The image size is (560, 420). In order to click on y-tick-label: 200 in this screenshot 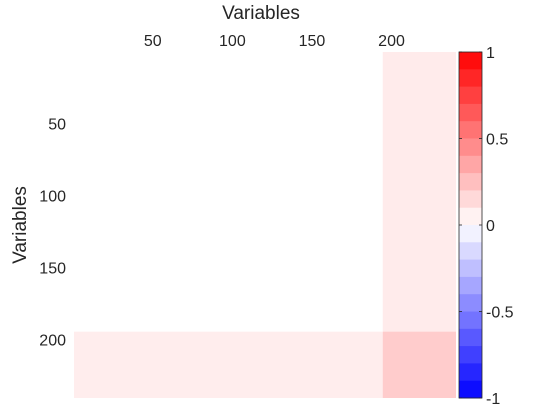, I will do `click(52, 341)`.